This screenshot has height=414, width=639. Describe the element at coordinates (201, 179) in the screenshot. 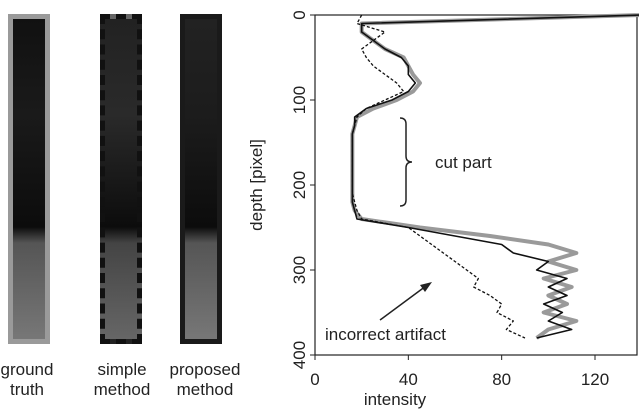

I see `image-proposed-method` at that location.